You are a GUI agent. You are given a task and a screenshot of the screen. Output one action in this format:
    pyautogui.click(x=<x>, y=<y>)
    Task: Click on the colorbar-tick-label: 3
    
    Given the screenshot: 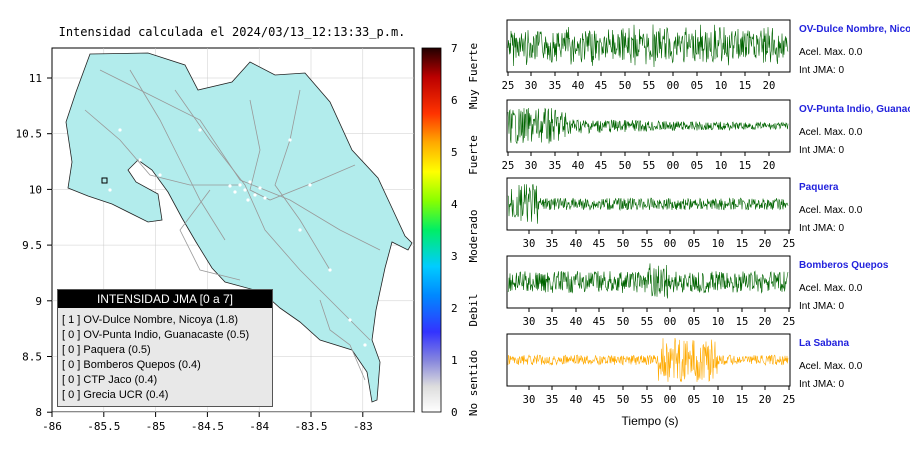 What is the action you would take?
    pyautogui.click(x=454, y=256)
    